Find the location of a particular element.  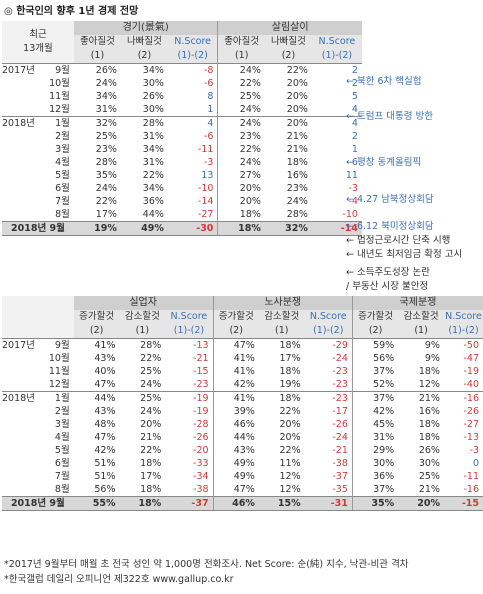

row-year: 2018년 is located at coordinates (20, 123).